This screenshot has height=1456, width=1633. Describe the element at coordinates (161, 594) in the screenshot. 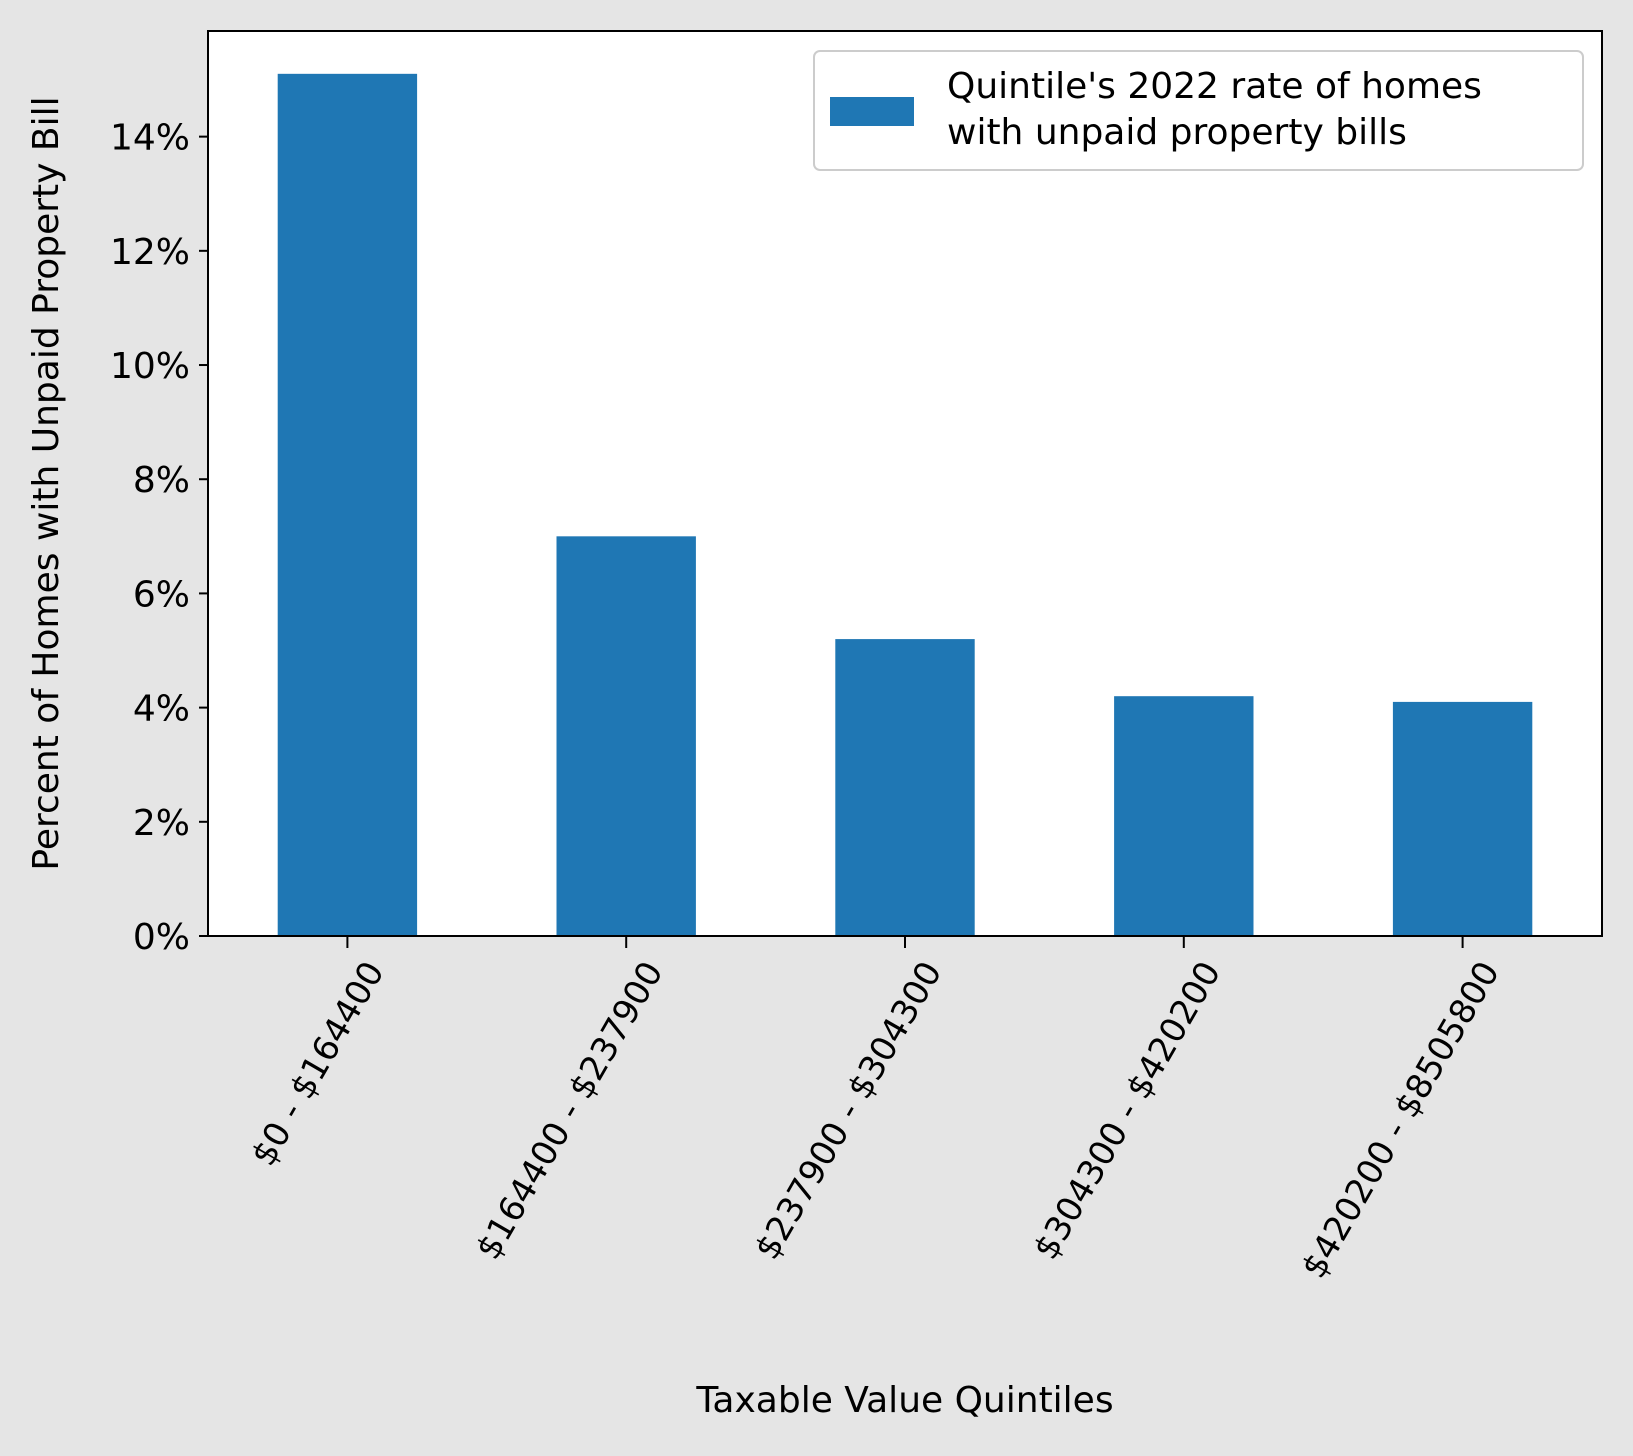

I see `y-tick-label: 6%` at that location.